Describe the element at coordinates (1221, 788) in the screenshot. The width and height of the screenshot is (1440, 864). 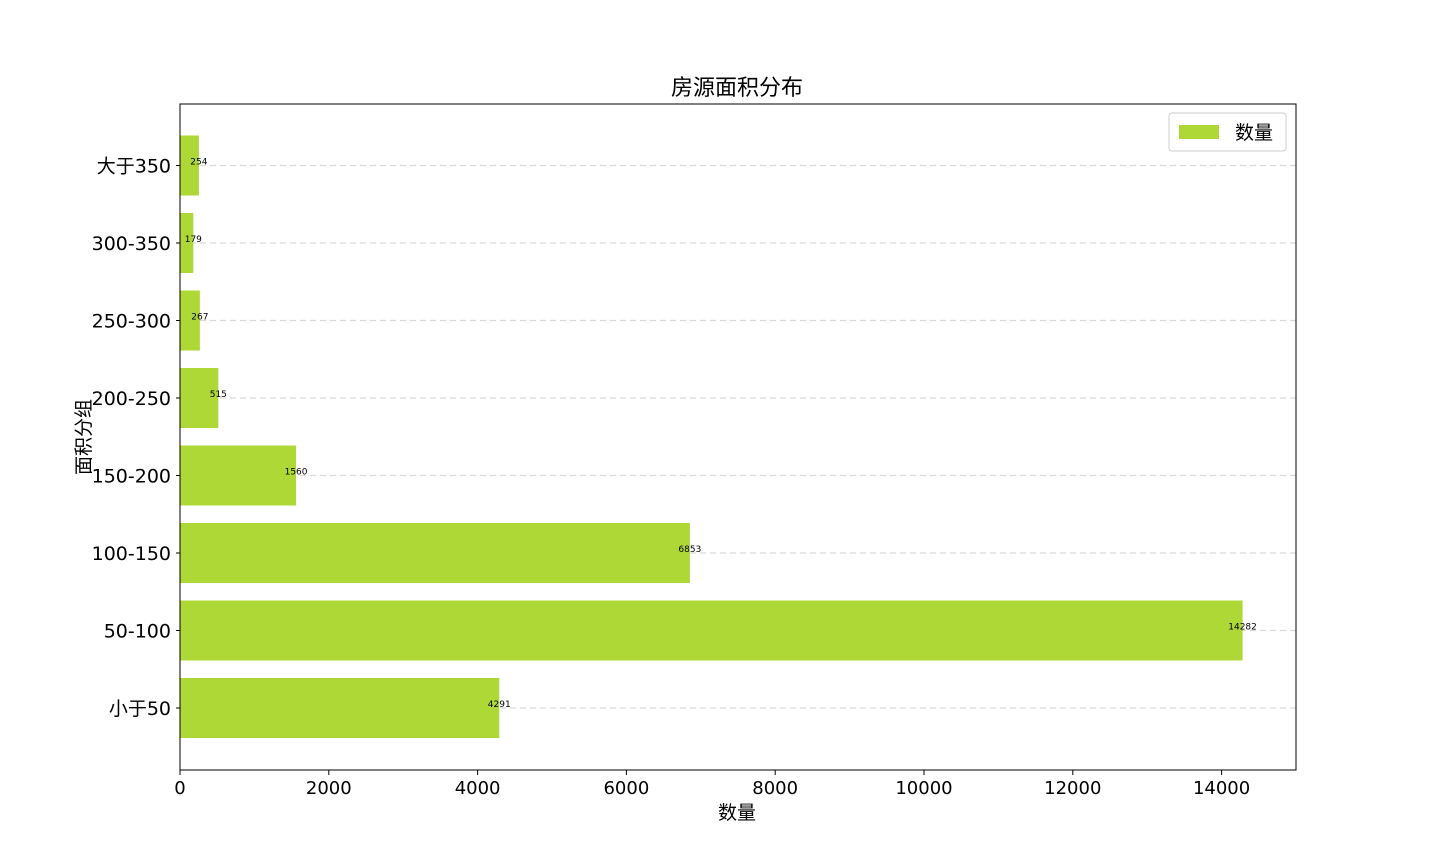
I see `x-tick-label: 14000` at that location.